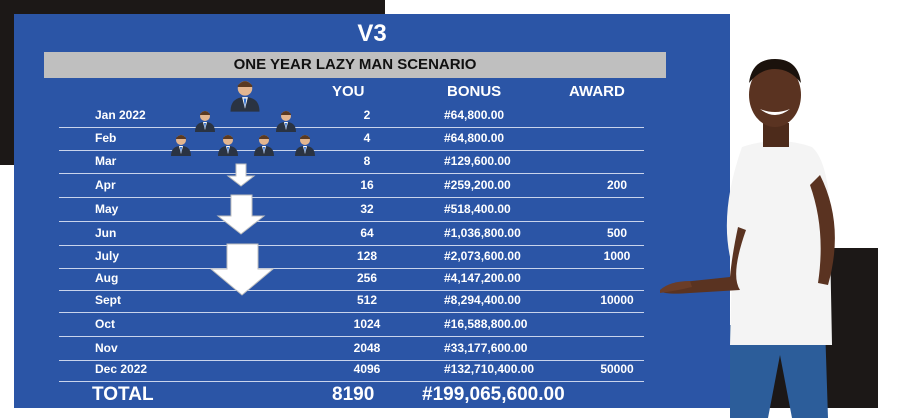  I want to click on award-cell: 10000, so click(617, 300).